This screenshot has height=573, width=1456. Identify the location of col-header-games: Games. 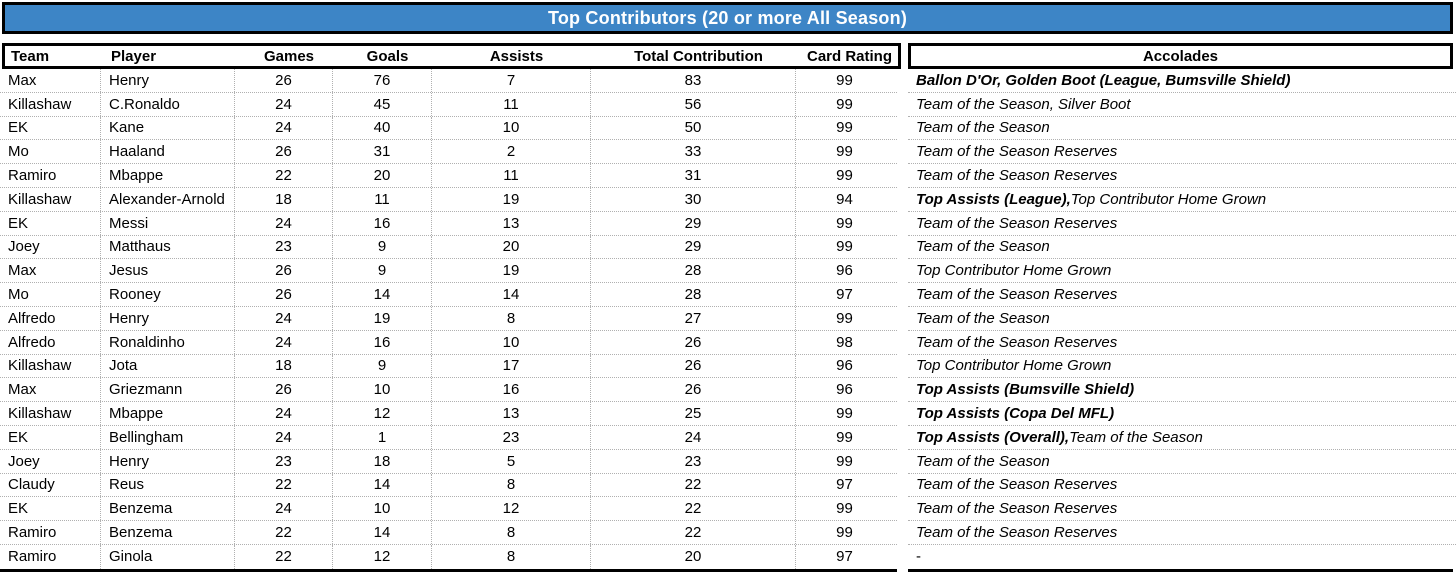
(289, 56).